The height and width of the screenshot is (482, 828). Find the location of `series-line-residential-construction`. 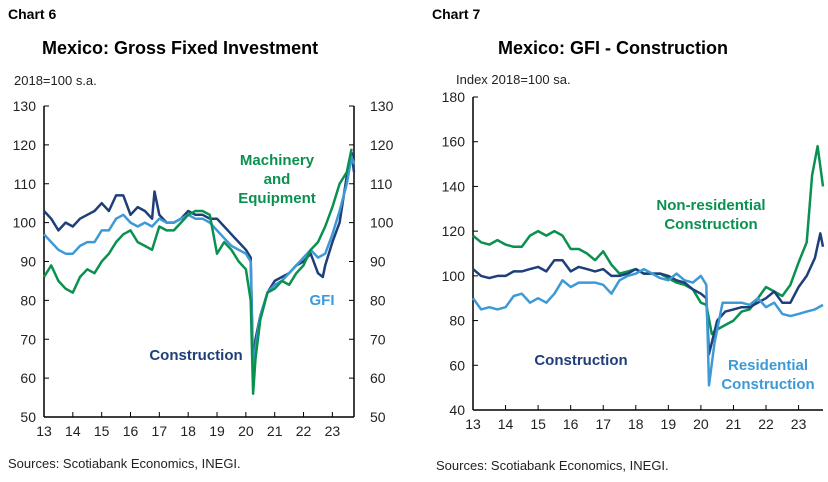

series-line-residential-construction is located at coordinates (647, 327).